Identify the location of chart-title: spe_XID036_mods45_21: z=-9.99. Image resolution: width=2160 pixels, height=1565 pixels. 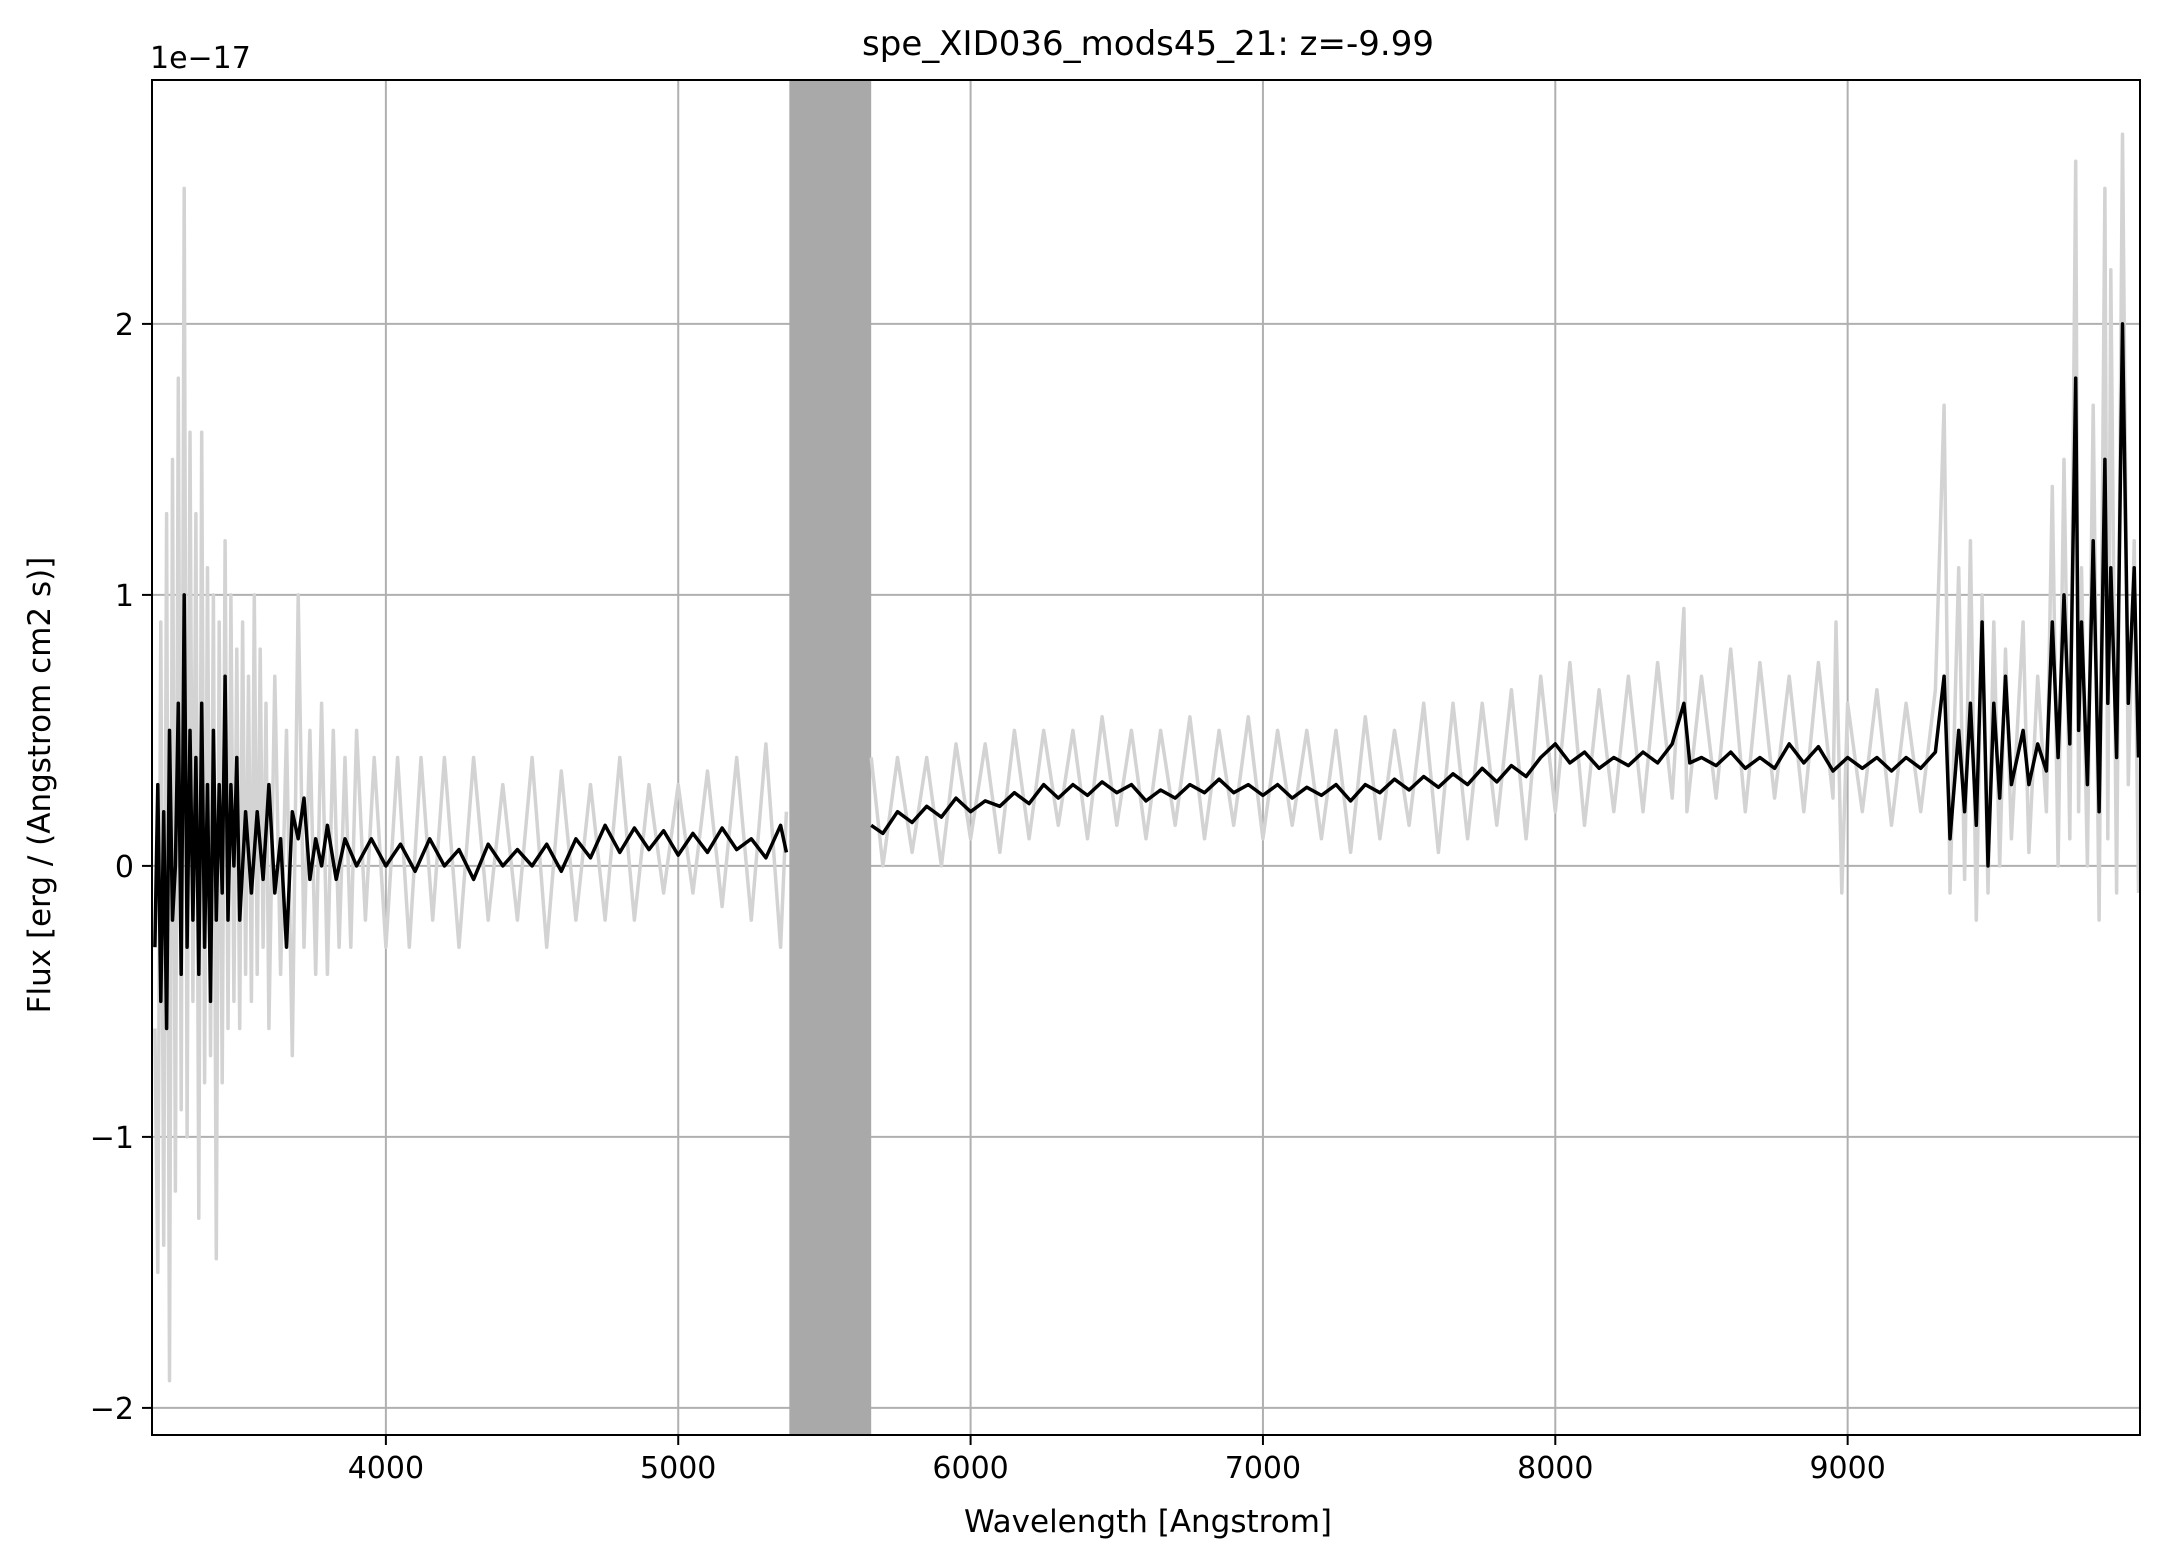
(1148, 44).